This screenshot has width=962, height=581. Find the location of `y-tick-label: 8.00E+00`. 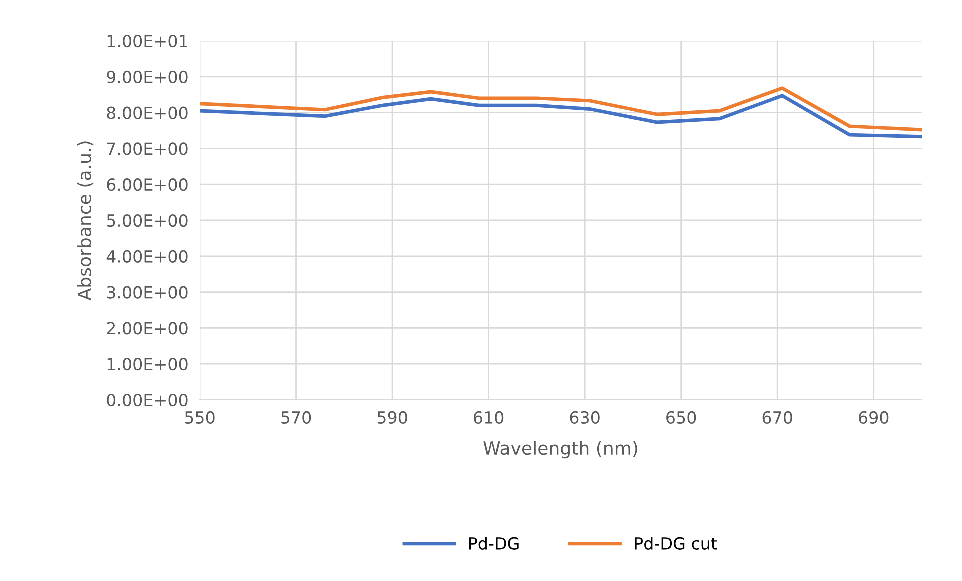

y-tick-label: 8.00E+00 is located at coordinates (147, 113).